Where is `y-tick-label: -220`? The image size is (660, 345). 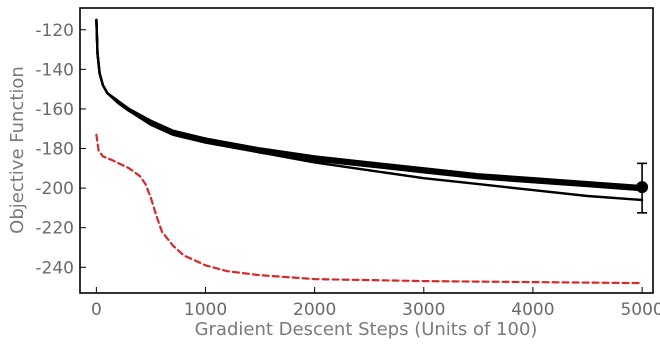
y-tick-label: -220 is located at coordinates (54, 229).